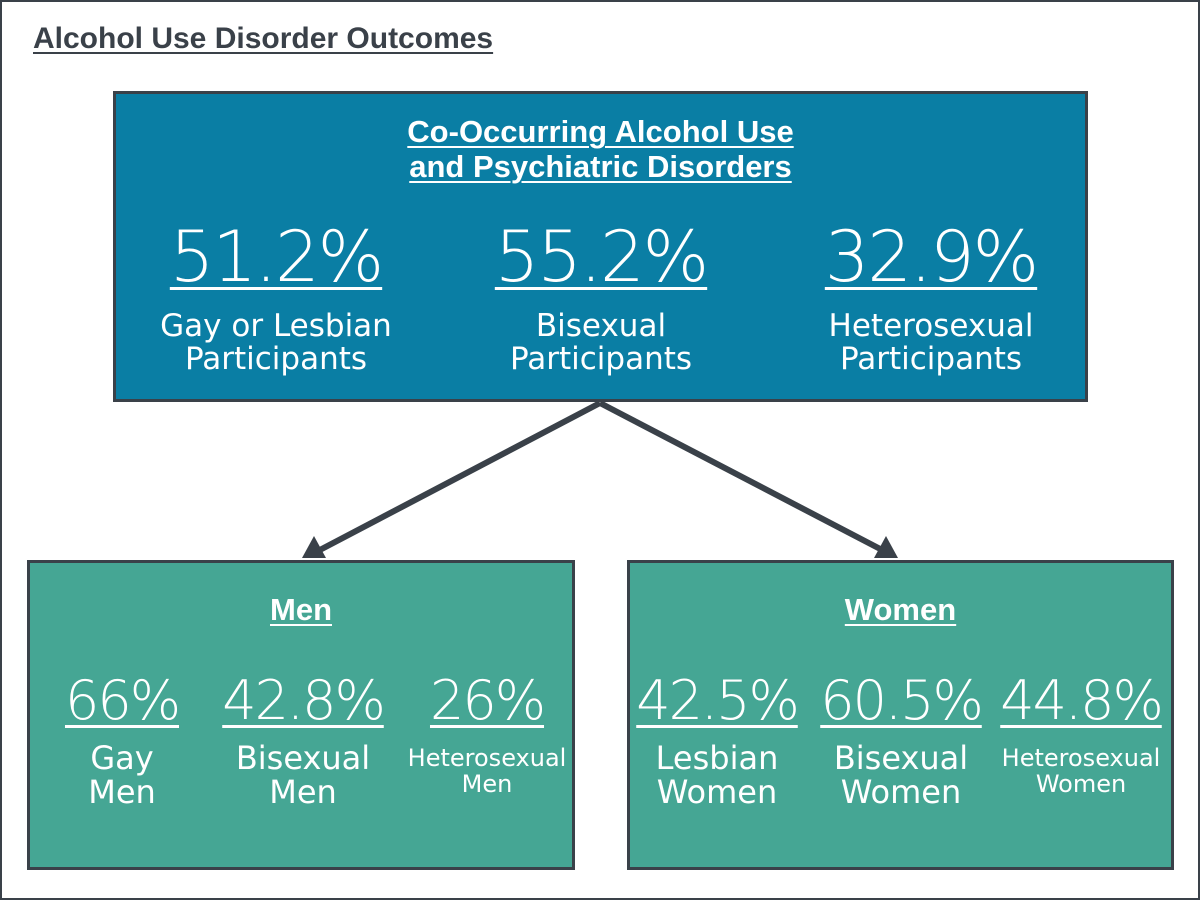  I want to click on stat-value: 44.8%, so click(1082, 700).